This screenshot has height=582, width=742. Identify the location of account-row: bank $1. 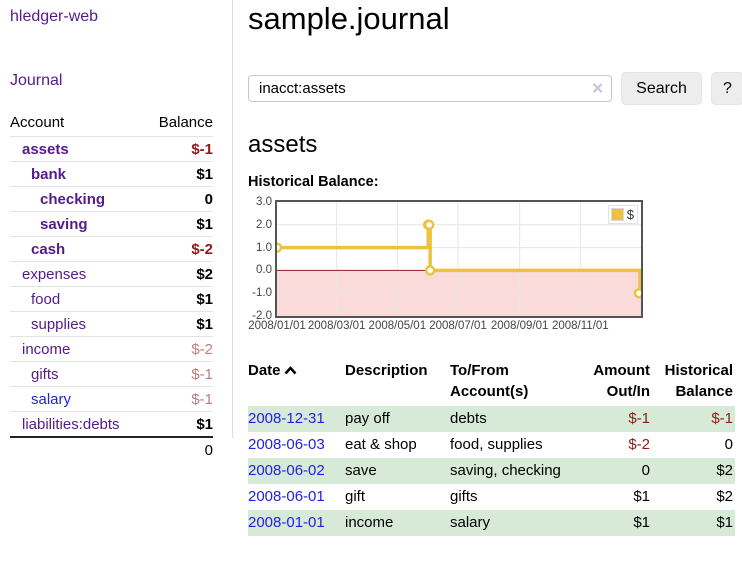
(111, 173).